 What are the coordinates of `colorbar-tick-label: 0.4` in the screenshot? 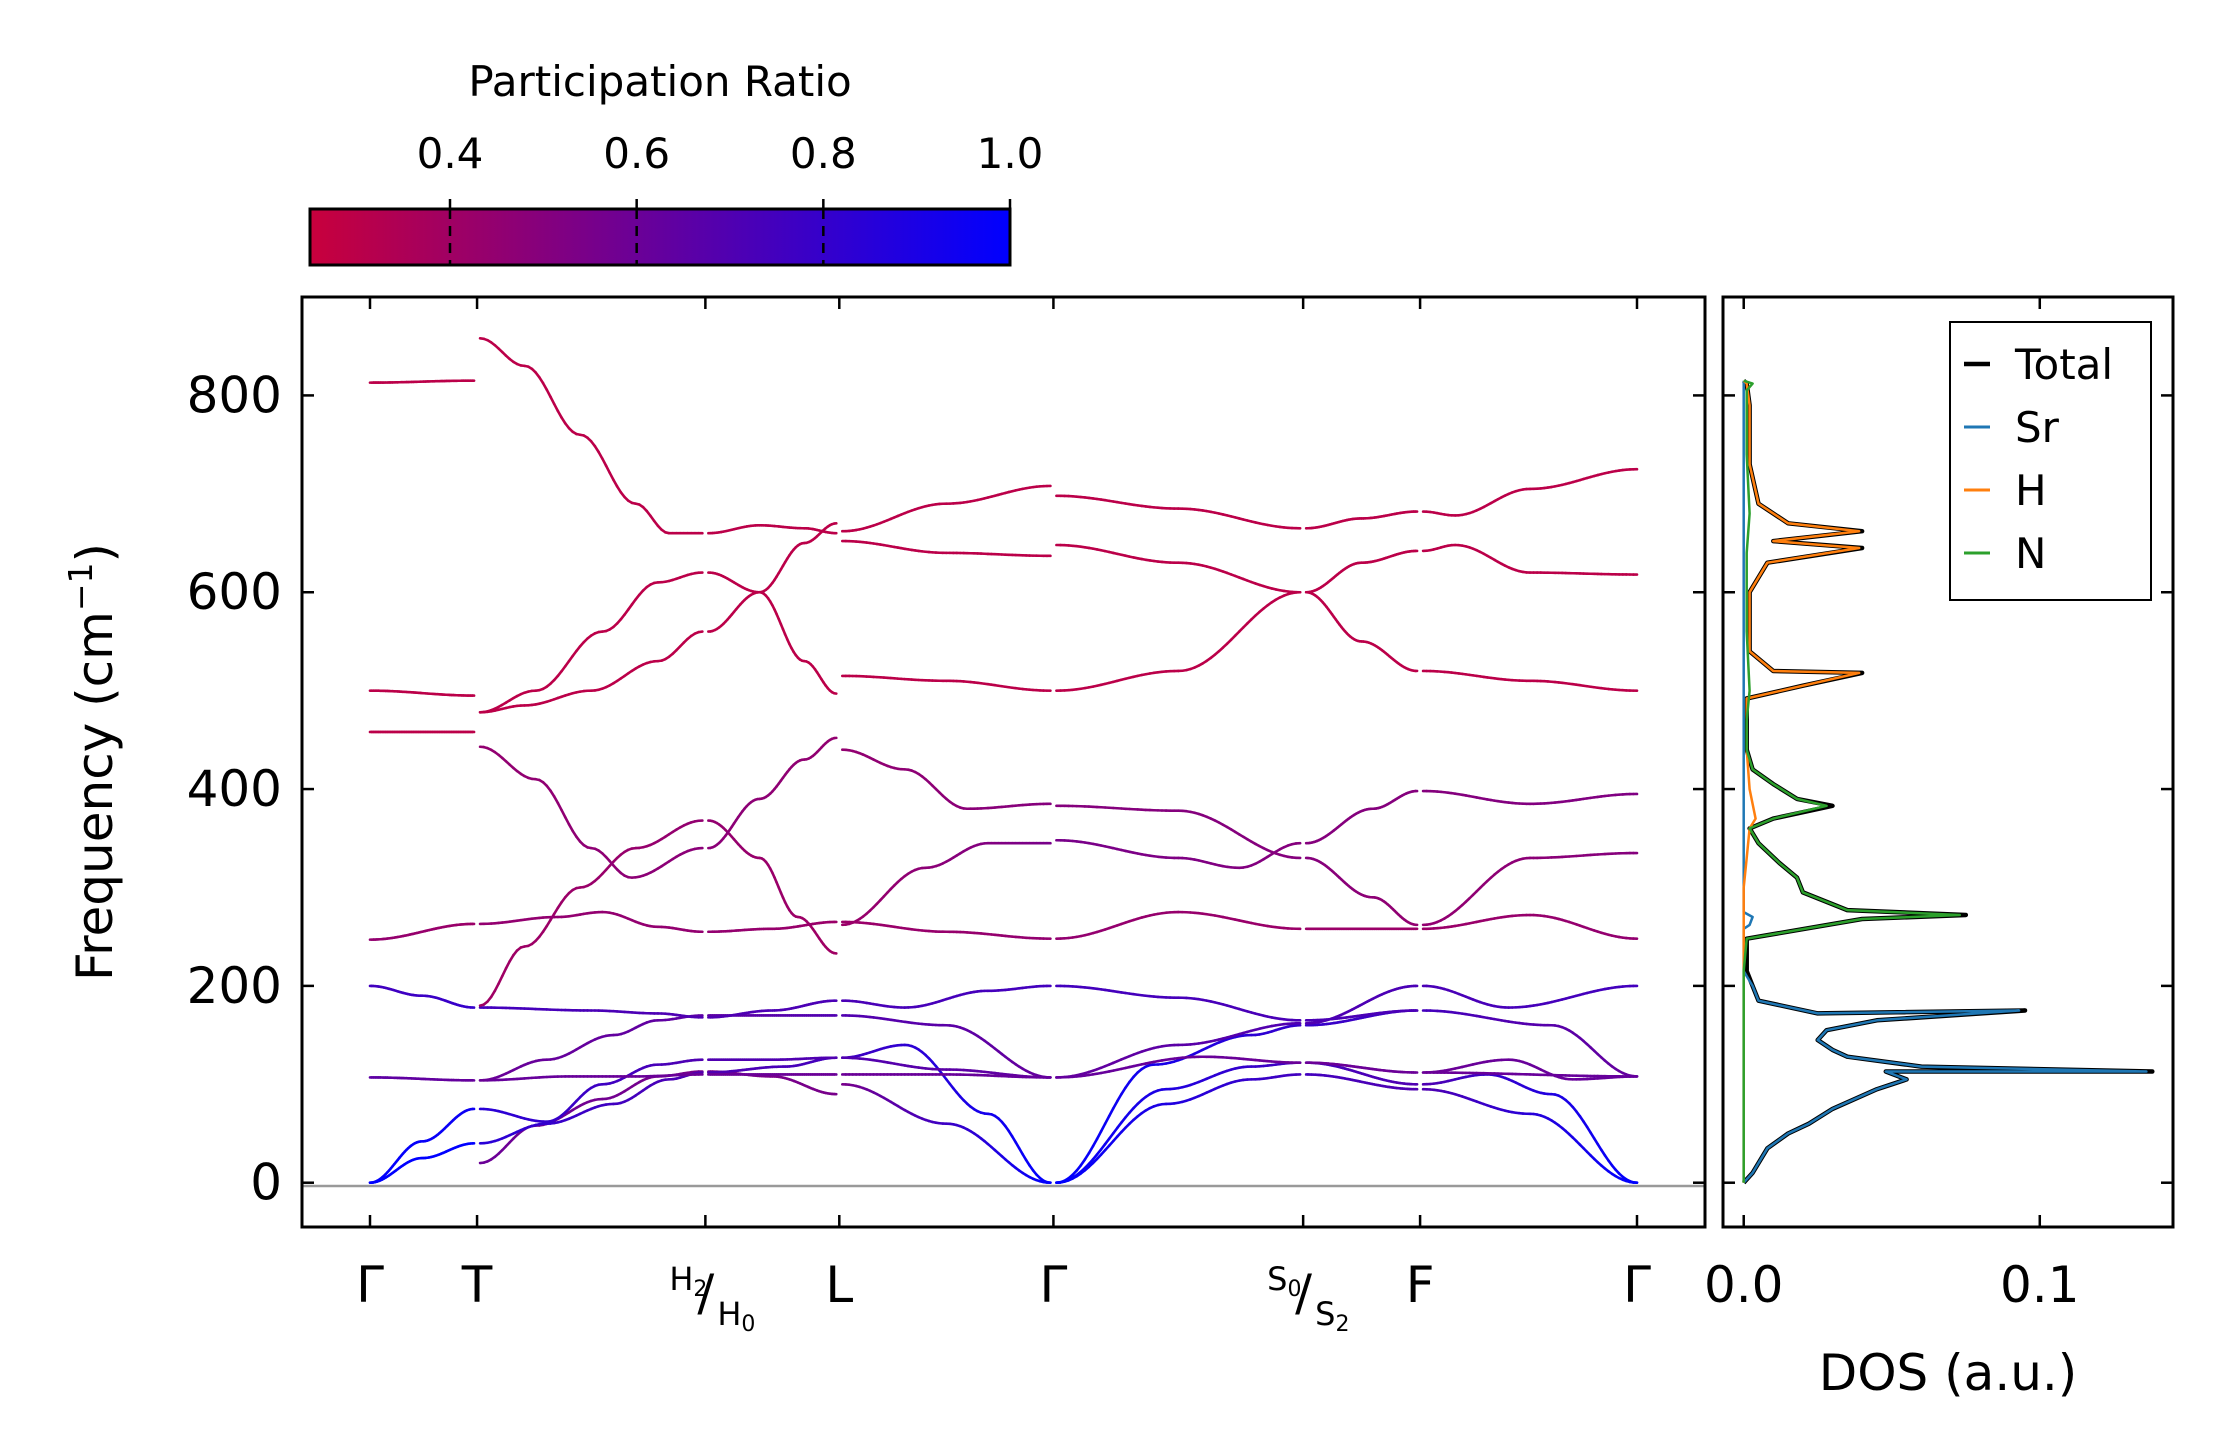 It's located at (450, 153).